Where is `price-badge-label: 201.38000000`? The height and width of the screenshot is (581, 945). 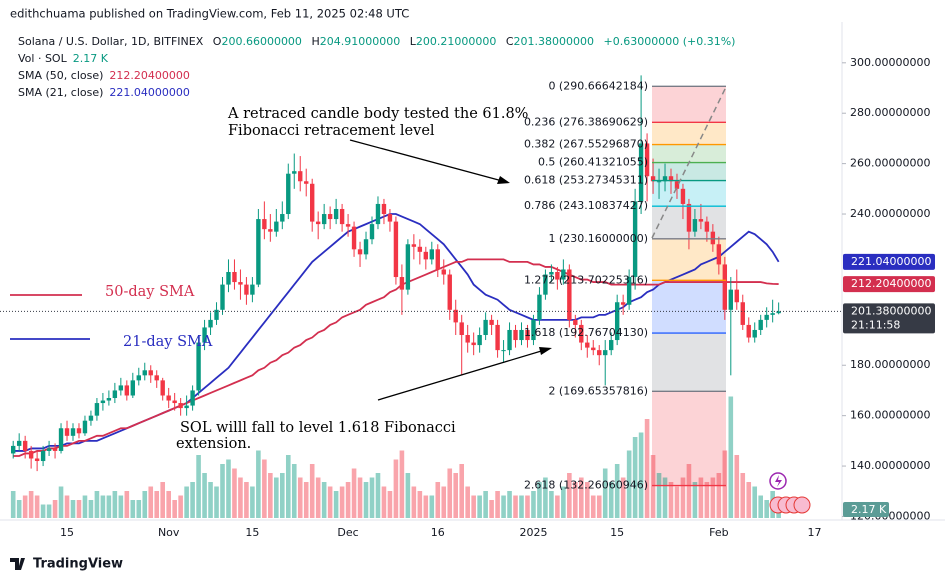 price-badge-label: 201.38000000 is located at coordinates (891, 310).